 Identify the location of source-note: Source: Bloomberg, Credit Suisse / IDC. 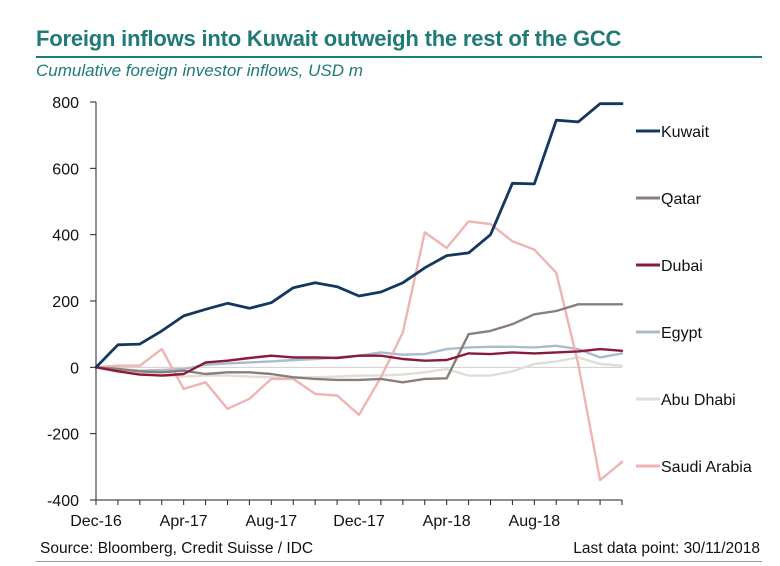
(177, 548).